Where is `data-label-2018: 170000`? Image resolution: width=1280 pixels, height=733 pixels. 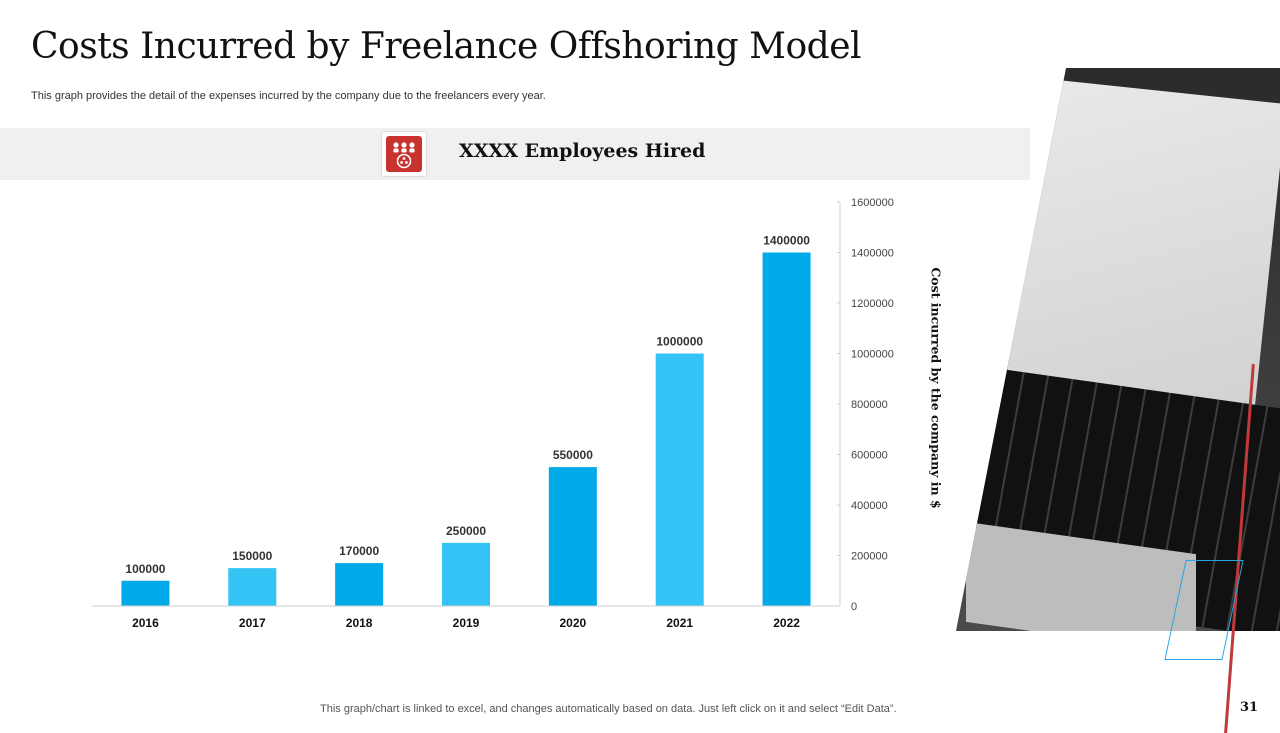 data-label-2018: 170000 is located at coordinates (359, 551).